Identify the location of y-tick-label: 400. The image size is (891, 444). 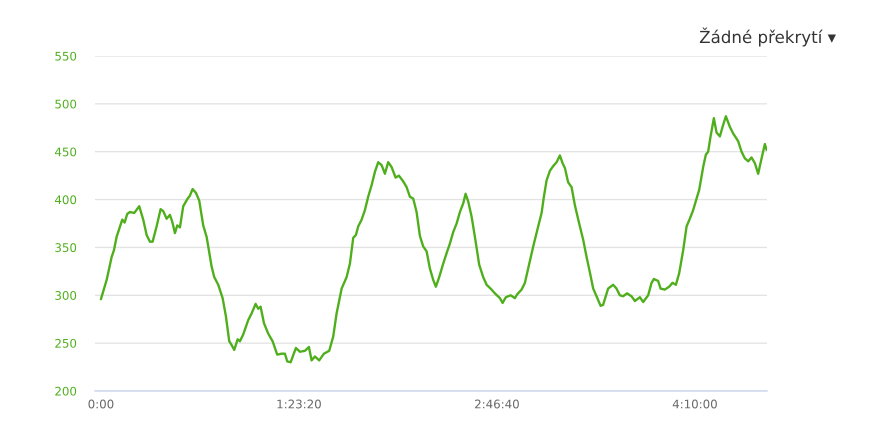
(65, 199).